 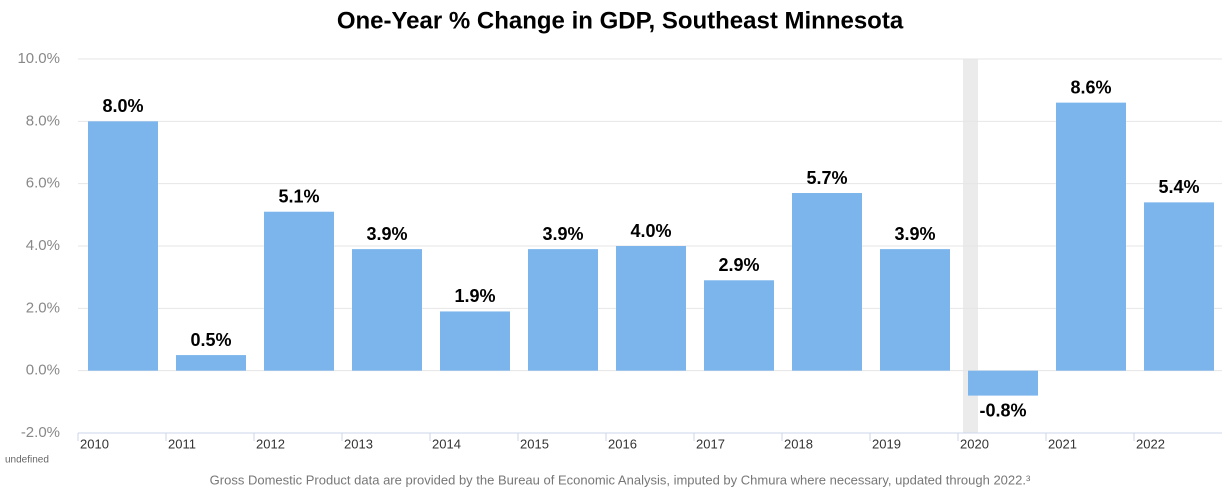 What do you see at coordinates (43, 120) in the screenshot?
I see `y-tick-label: 8.0%` at bounding box center [43, 120].